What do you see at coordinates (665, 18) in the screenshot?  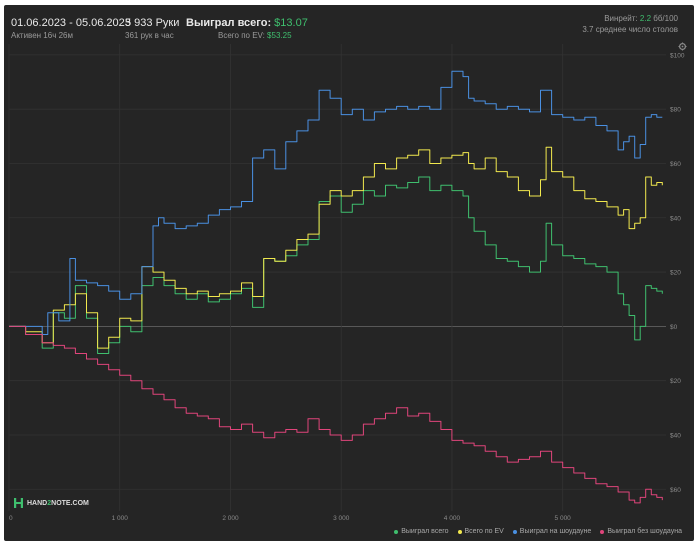 I see `winrate-unit: бб/100` at bounding box center [665, 18].